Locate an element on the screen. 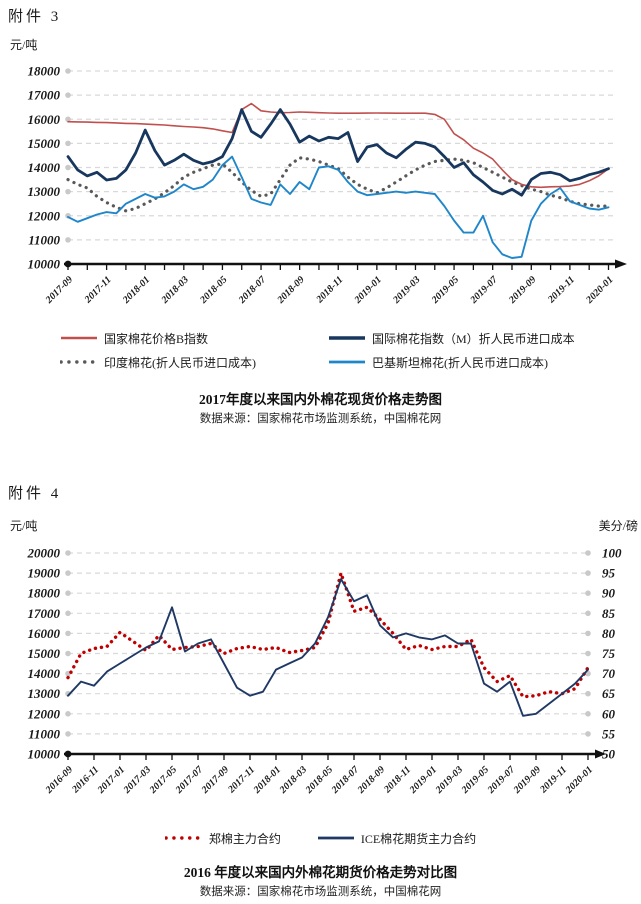 This screenshot has height=904, width=641. legend-item: 国家棉花价格B指数 is located at coordinates (134, 338).